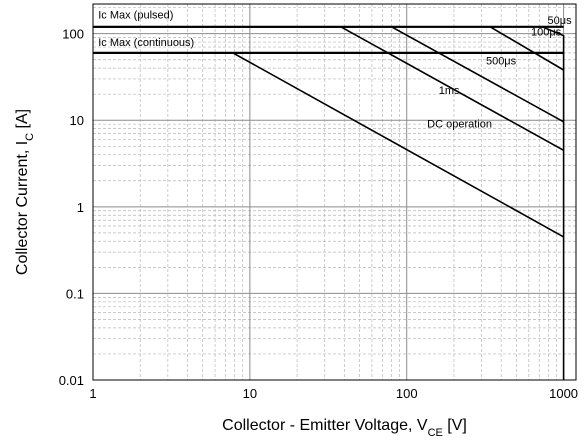  Describe the element at coordinates (135, 15) in the screenshot. I see `ic-max-pulsed-label: Ic Max (pulsed)` at that location.